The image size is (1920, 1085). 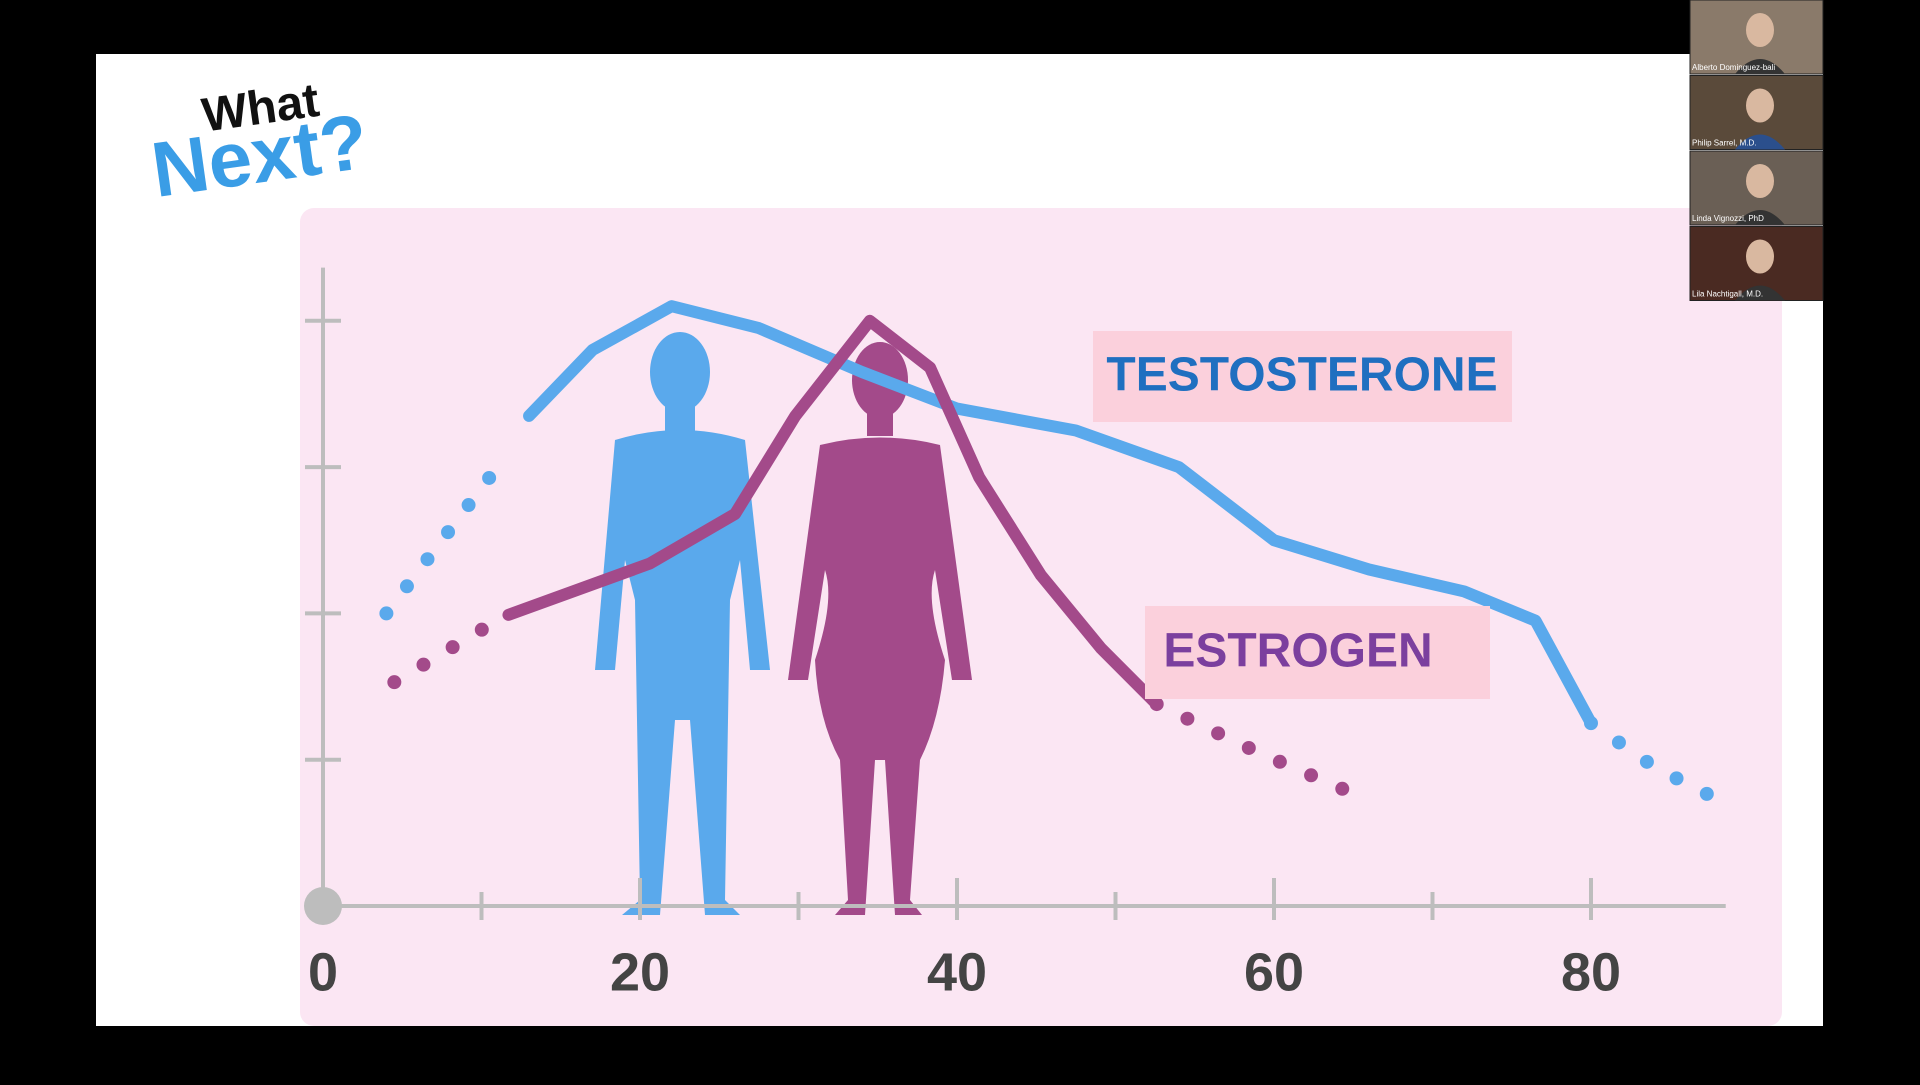 I want to click on series-label: TESTOSTERONE, so click(x=1301, y=375).